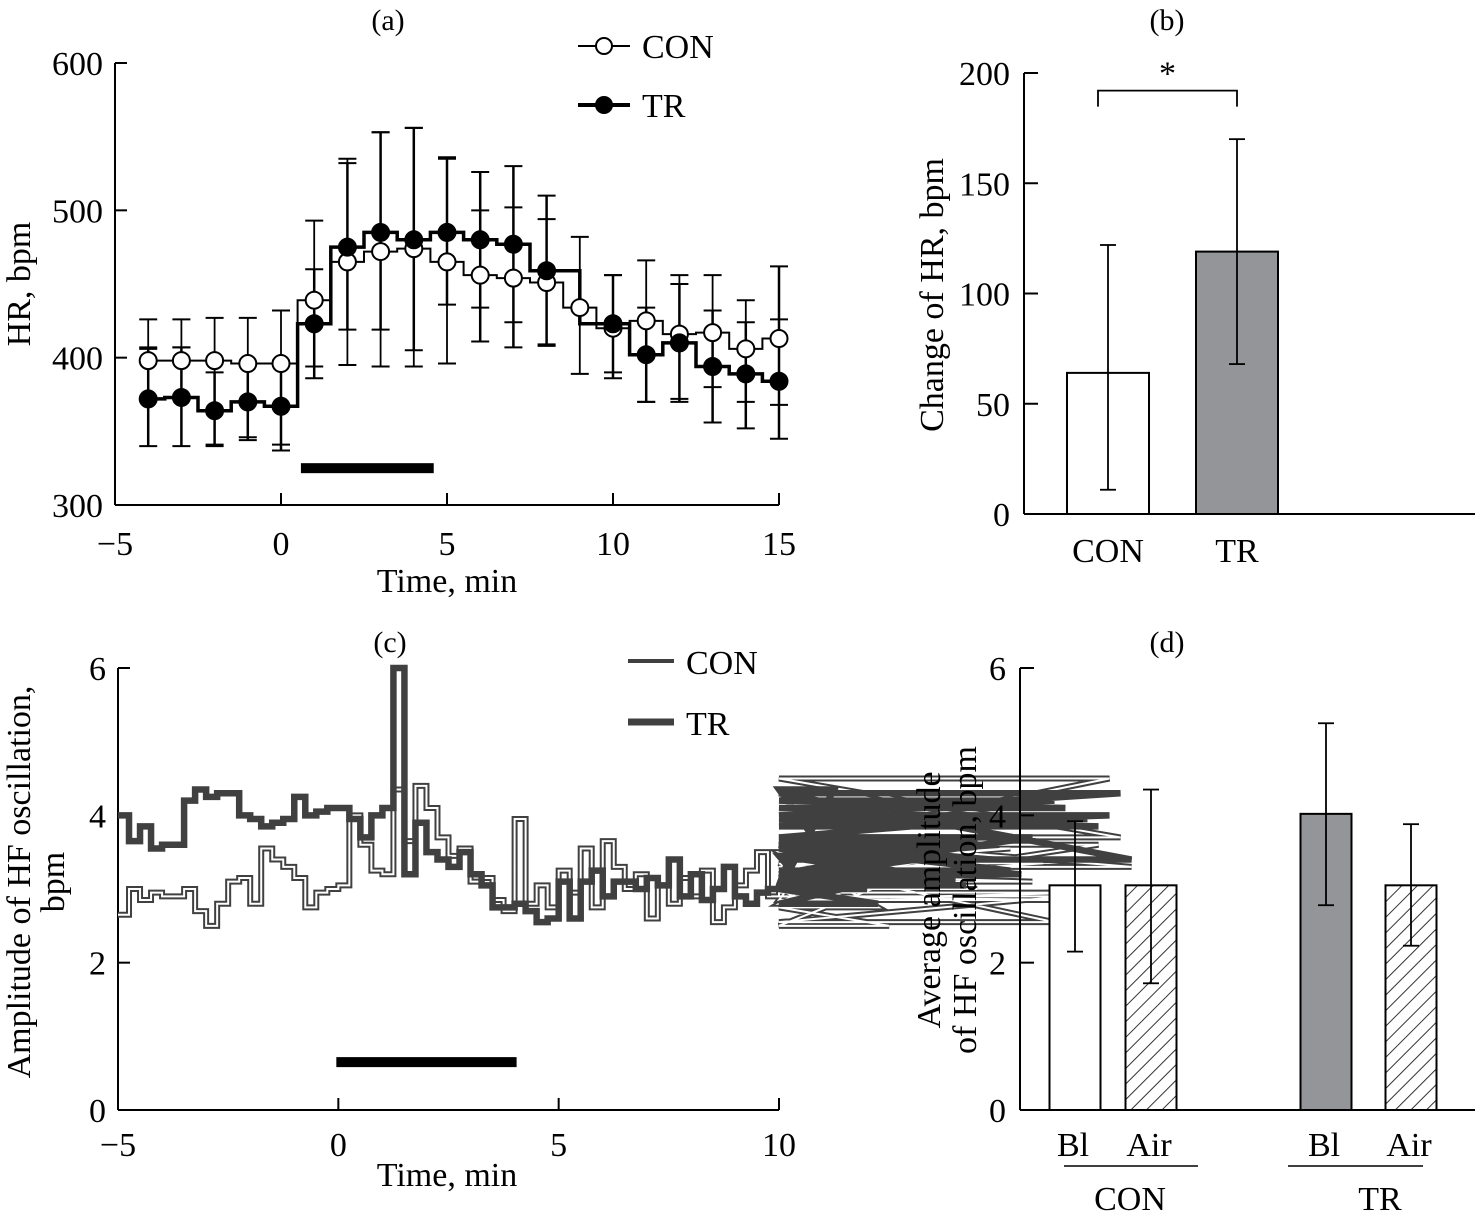 Image resolution: width=1475 pixels, height=1217 pixels. Describe the element at coordinates (77, 64) in the screenshot. I see `y-tick-label: 600` at that location.